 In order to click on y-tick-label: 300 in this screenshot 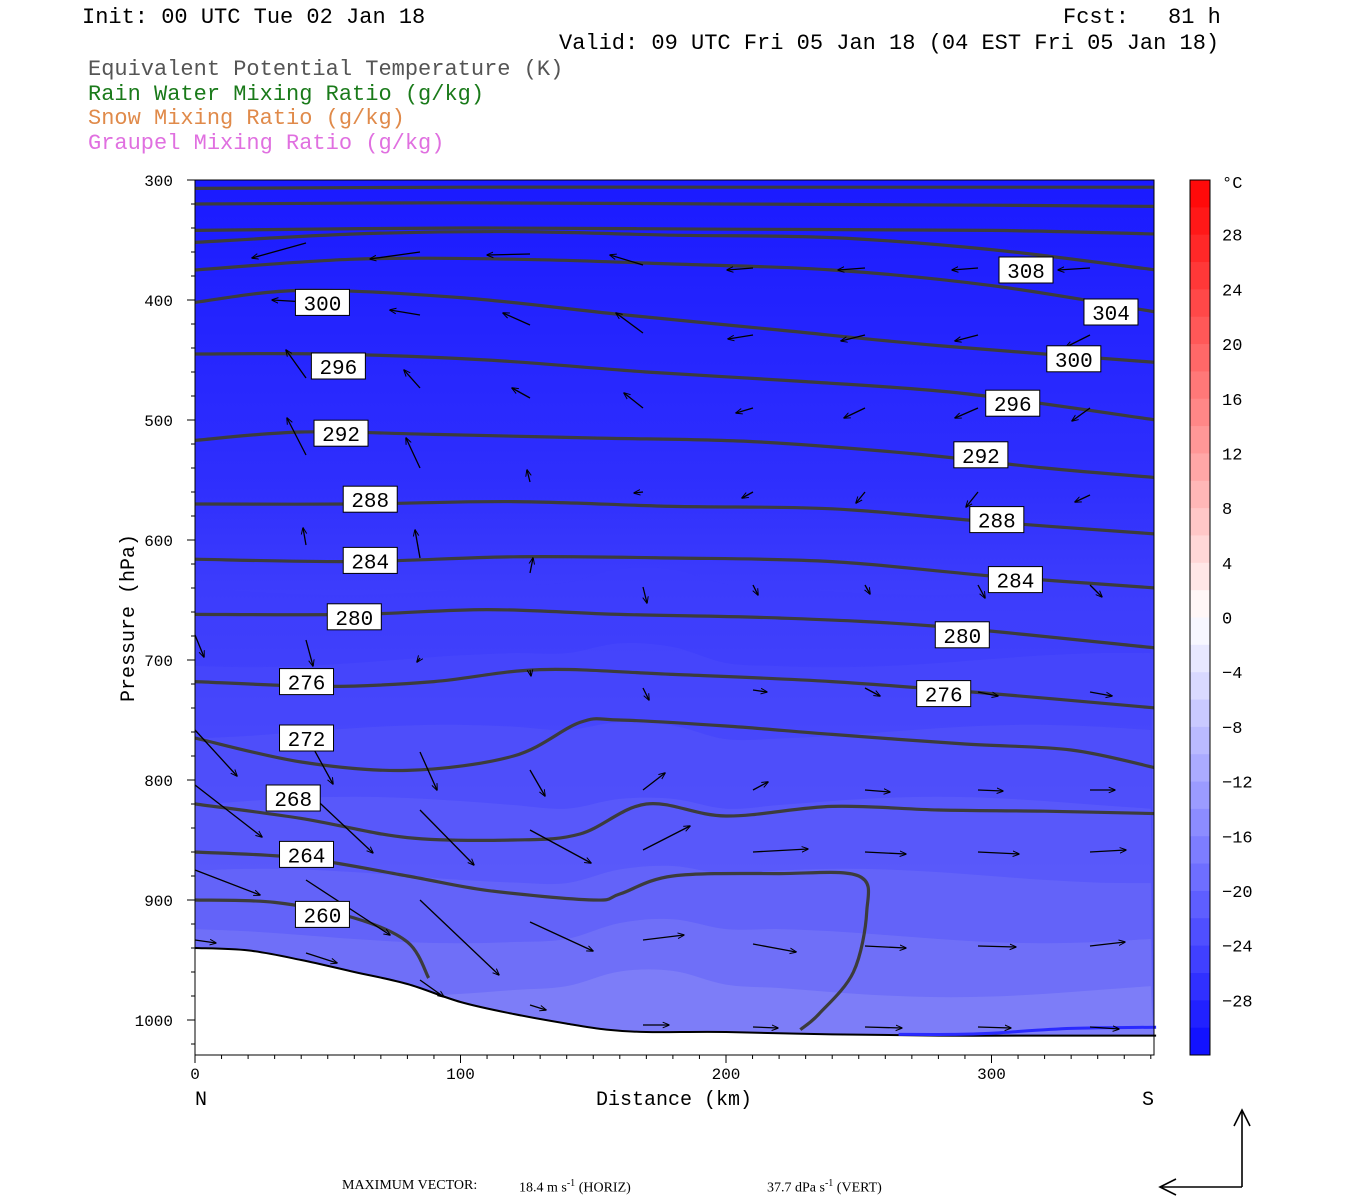, I will do `click(158, 182)`.